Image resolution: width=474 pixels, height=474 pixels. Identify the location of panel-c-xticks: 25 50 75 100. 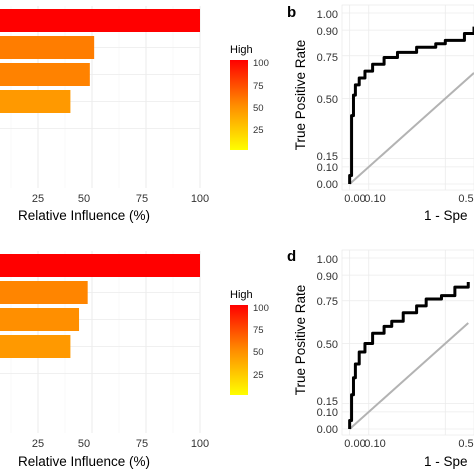
(120, 444).